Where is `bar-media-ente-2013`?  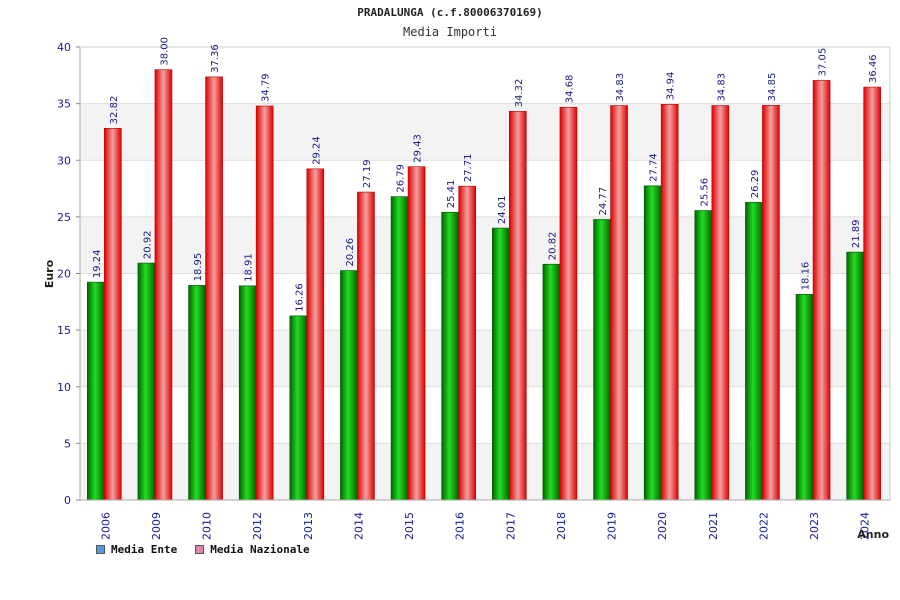 bar-media-ente-2013 is located at coordinates (298, 408).